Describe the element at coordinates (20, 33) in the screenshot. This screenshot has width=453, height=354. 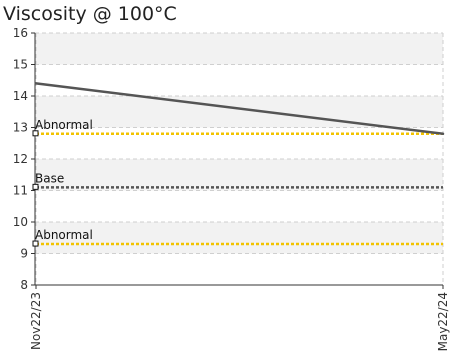
I see `y-tick-label: 16` at that location.